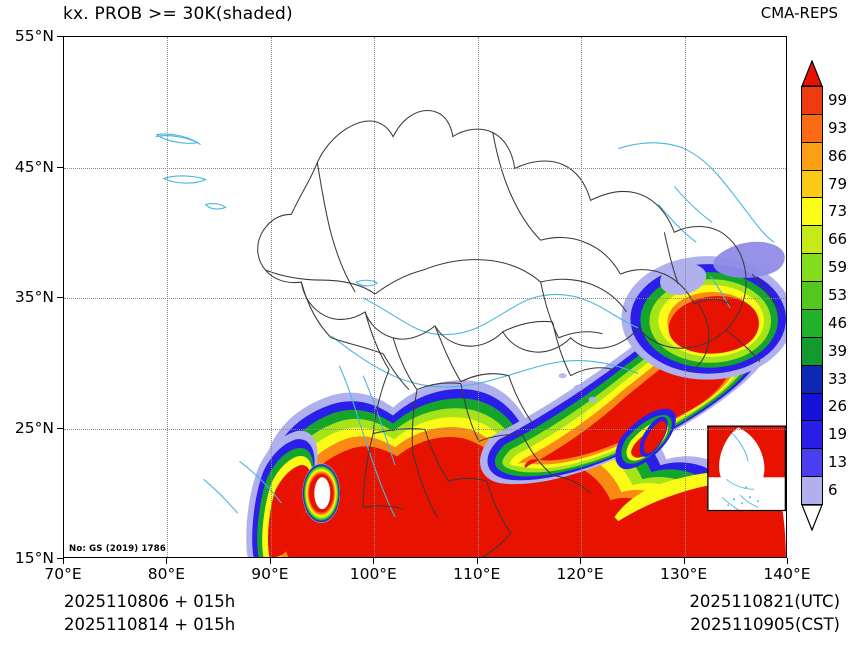  I want to click on colorbar-tick-label: 46, so click(838, 322).